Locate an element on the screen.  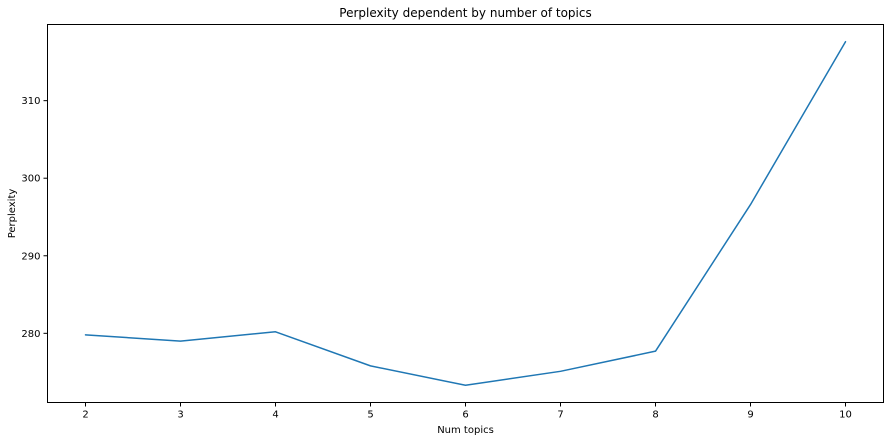
x-tick-label: 7 is located at coordinates (560, 415).